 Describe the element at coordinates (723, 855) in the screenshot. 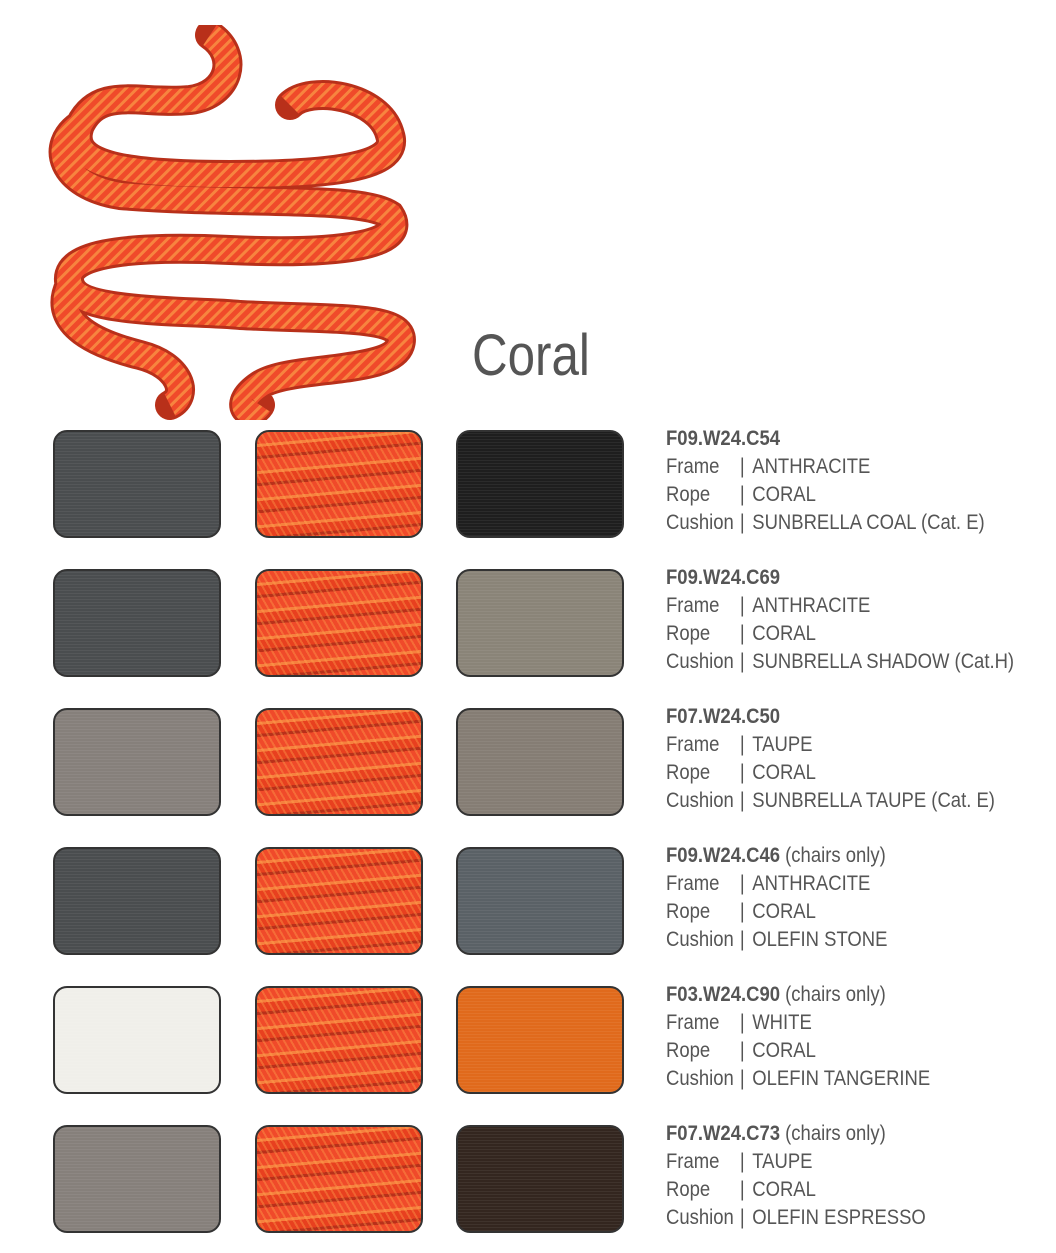

I see `combination-code: F09.W24.C46` at that location.